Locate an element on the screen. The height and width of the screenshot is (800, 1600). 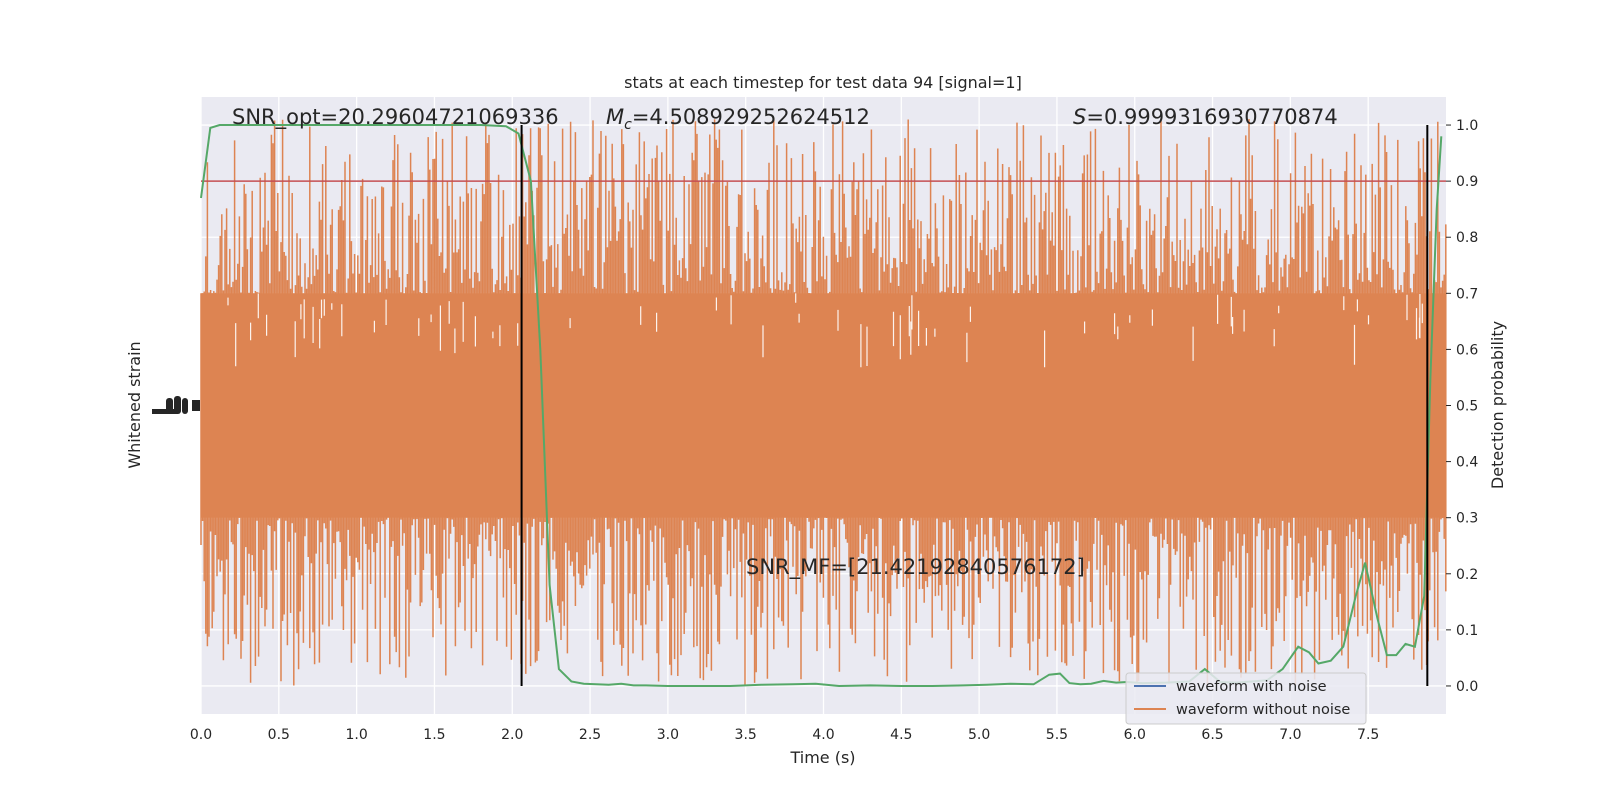
right-tick-label: 1.0 is located at coordinates (1467, 126).